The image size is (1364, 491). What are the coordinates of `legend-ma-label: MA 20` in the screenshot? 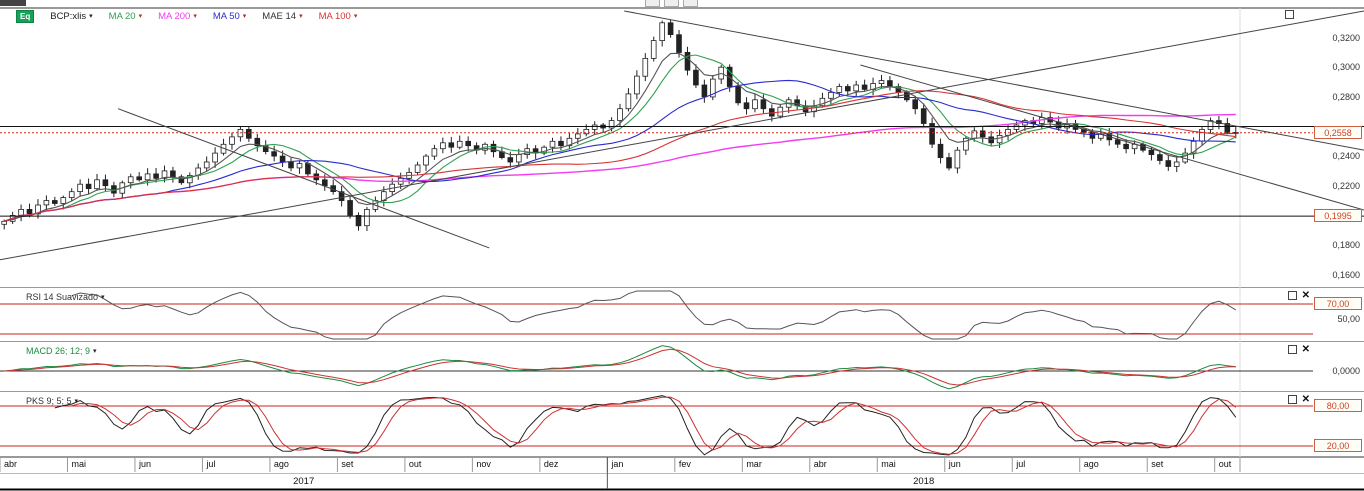 It's located at (122, 16).